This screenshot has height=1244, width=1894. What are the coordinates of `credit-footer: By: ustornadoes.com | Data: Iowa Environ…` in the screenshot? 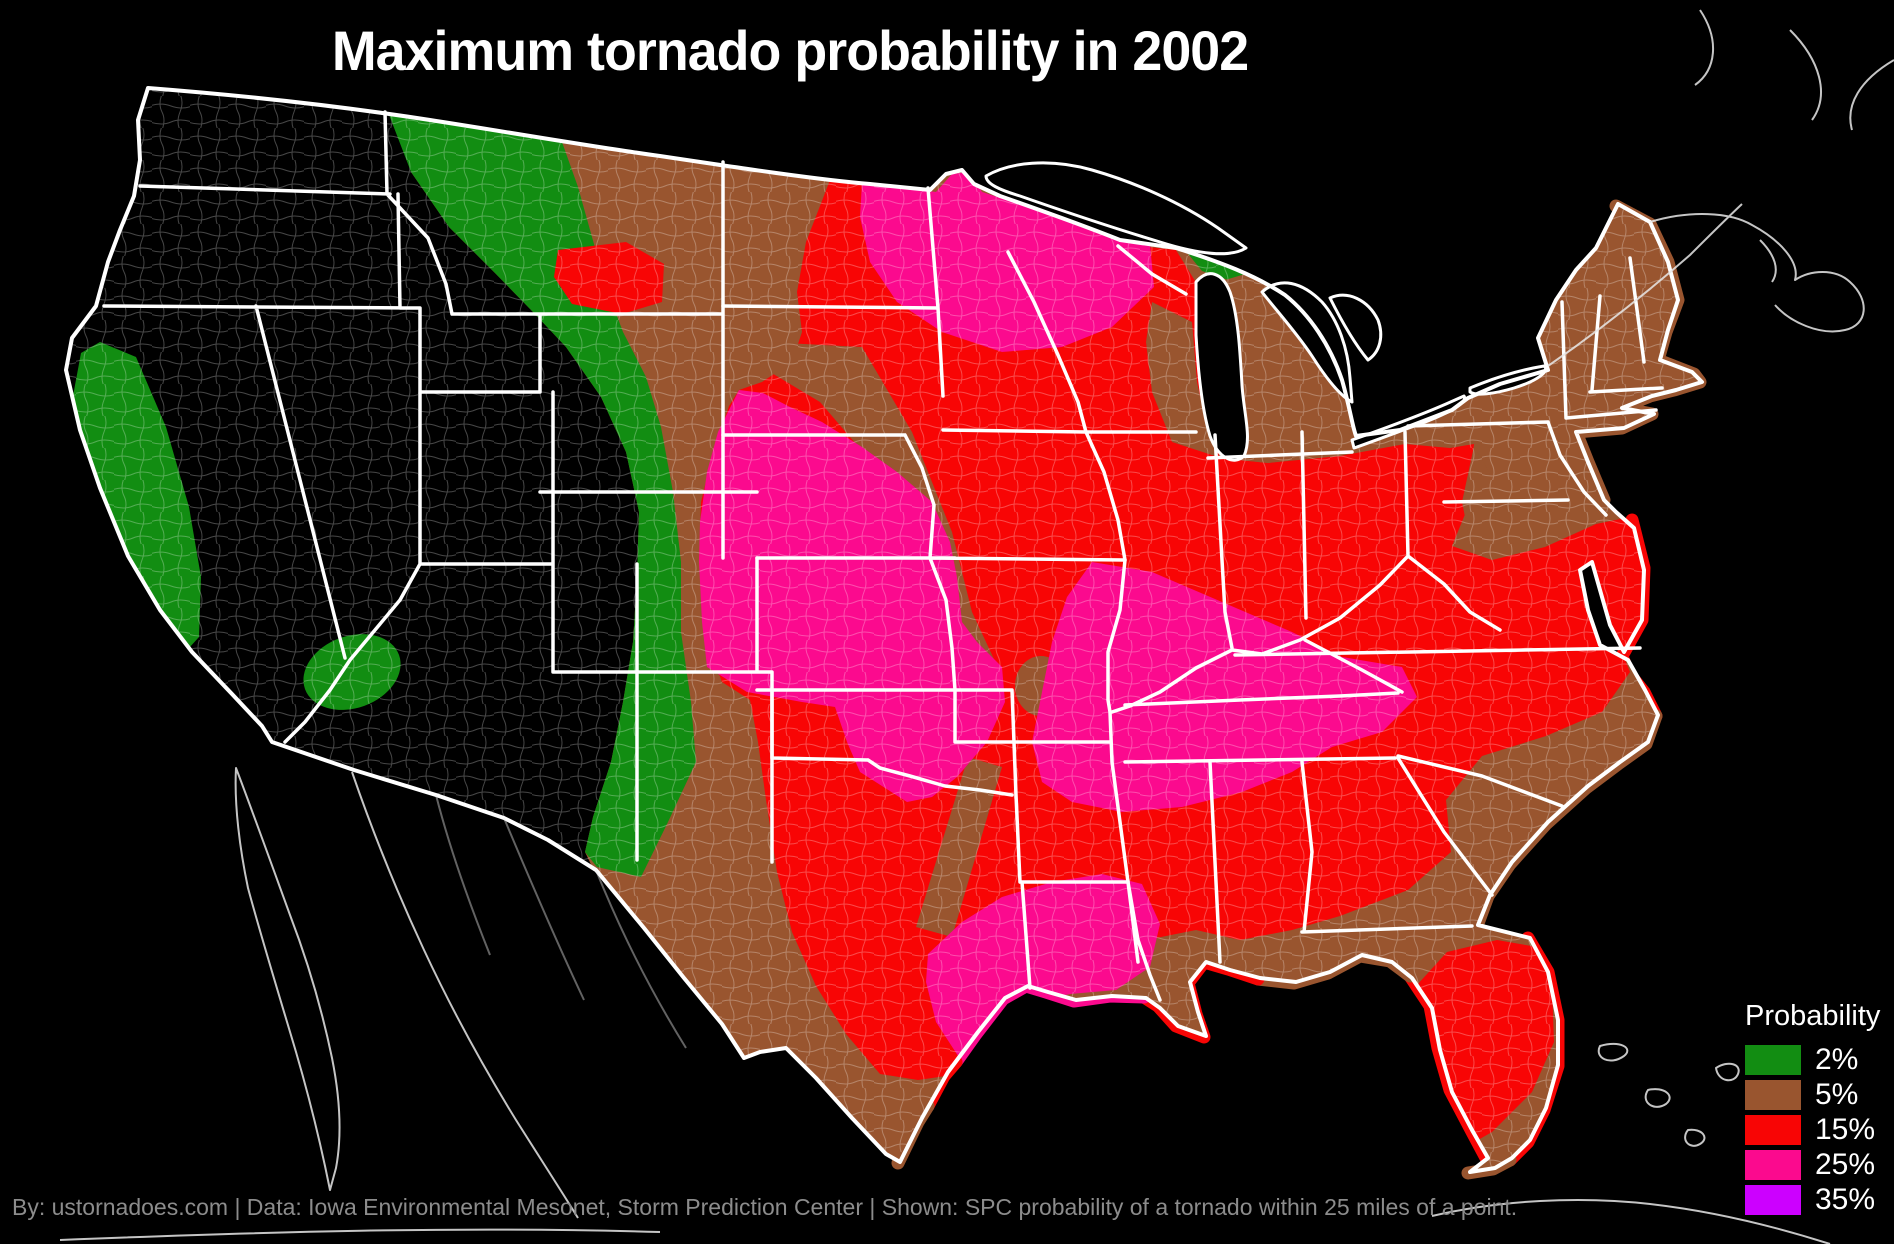 It's located at (765, 1207).